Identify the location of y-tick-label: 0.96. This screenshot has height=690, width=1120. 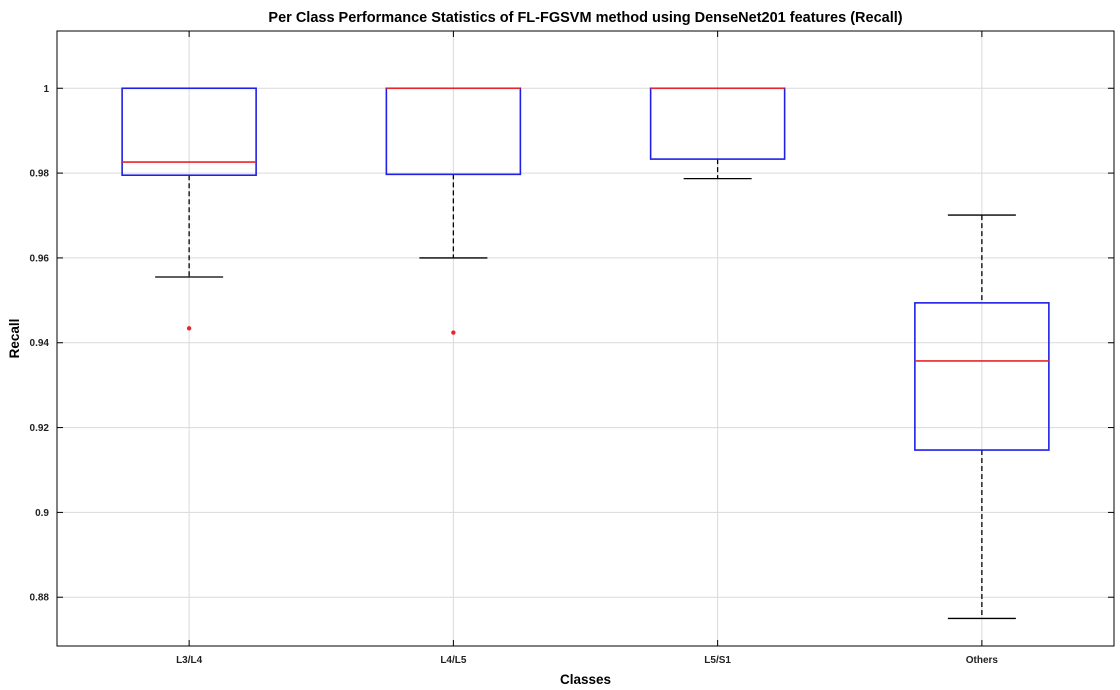
(40, 258).